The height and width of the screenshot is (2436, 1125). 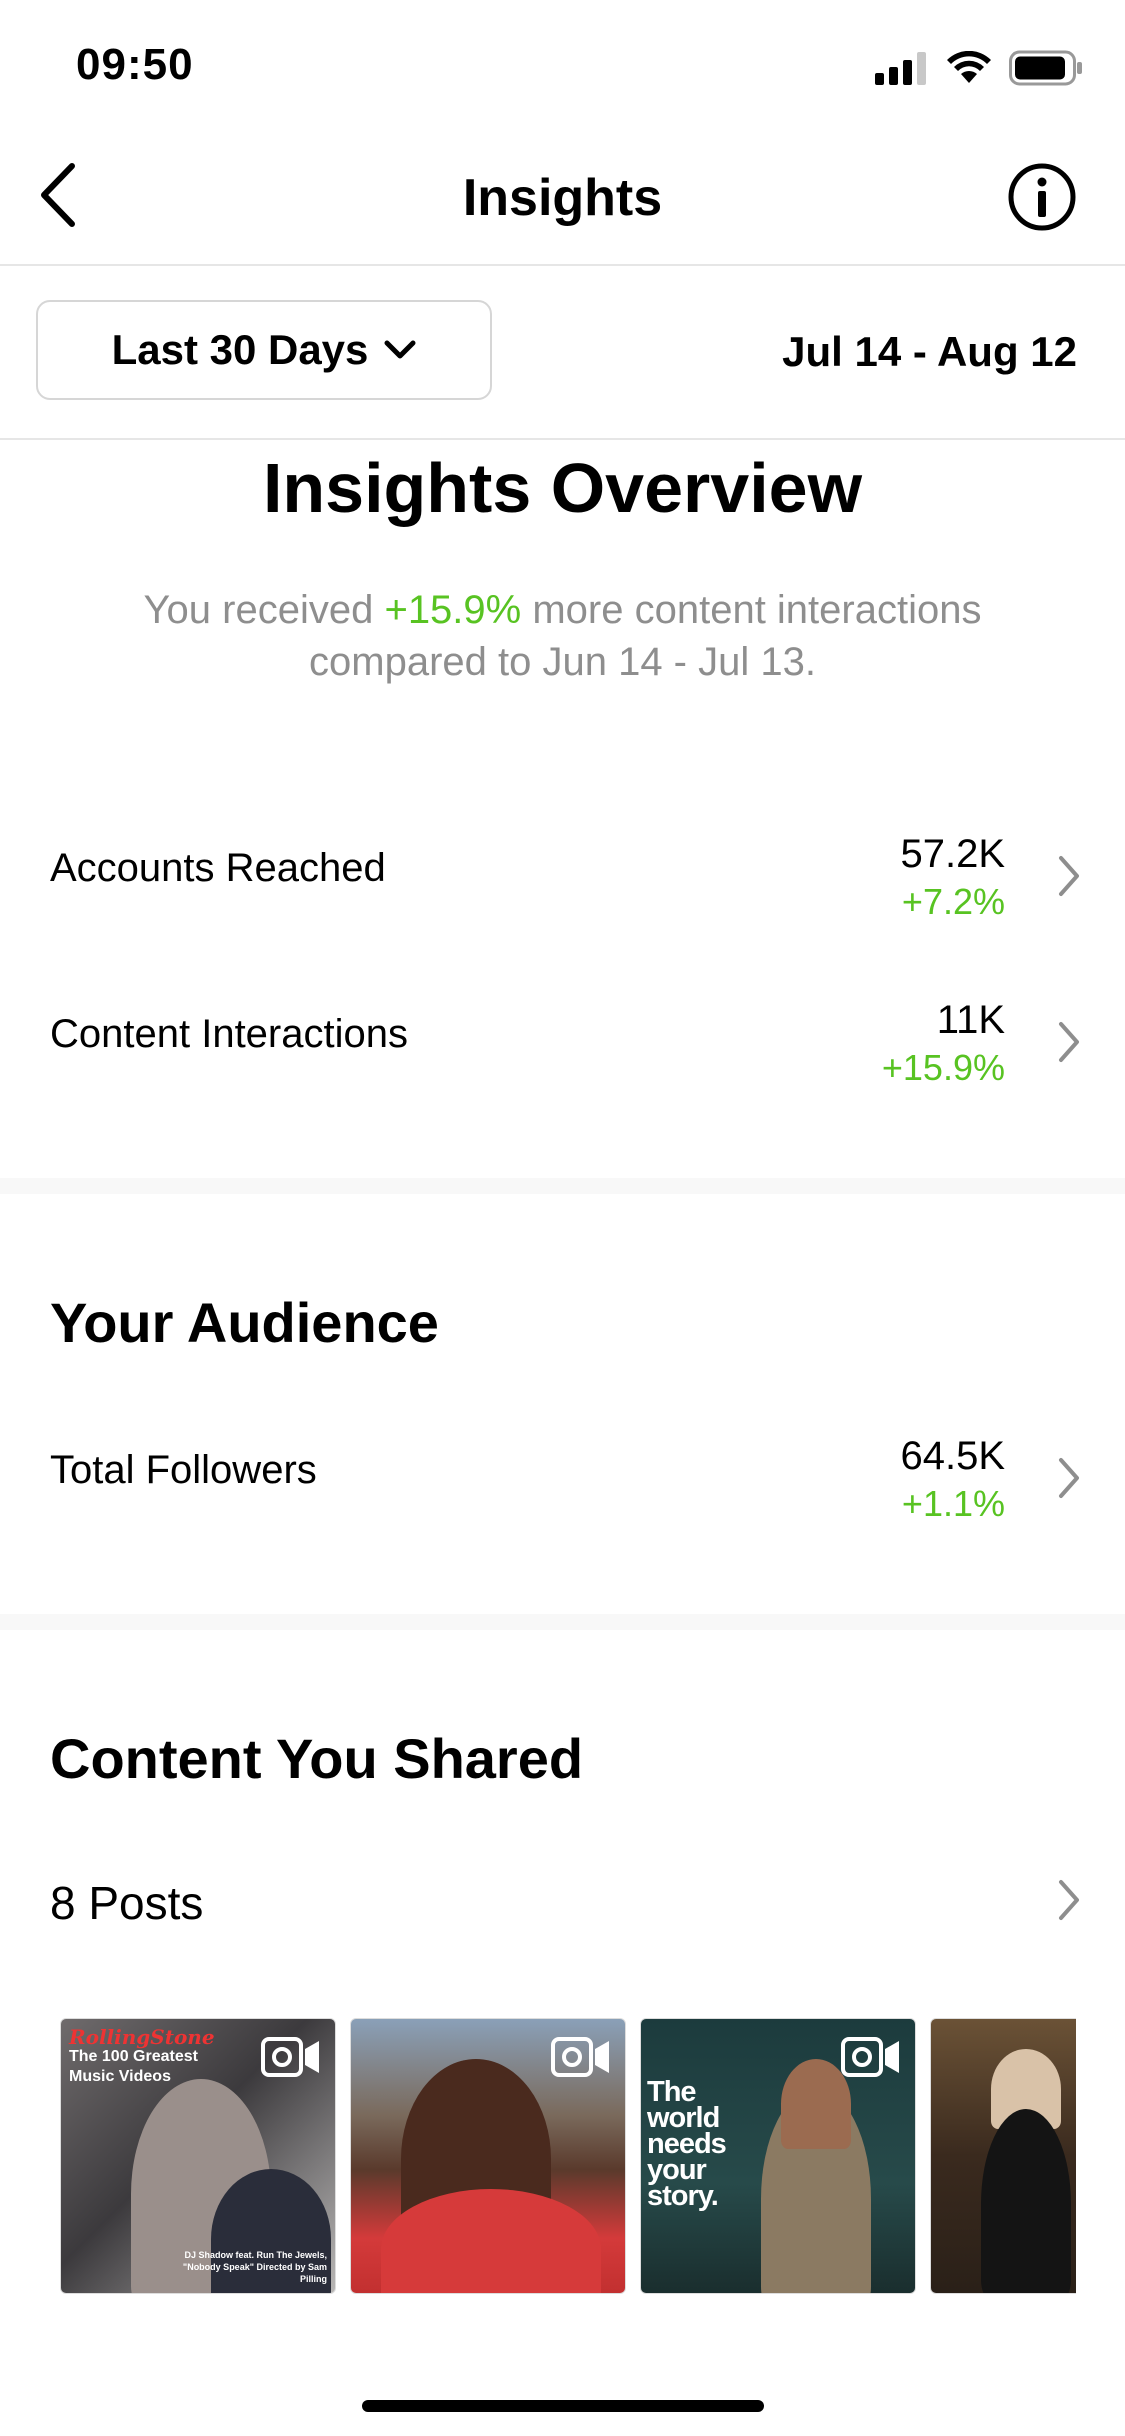 I want to click on metric-row-content-interactions: Content Interactions 11K +15.9%, so click(x=562, y=1047).